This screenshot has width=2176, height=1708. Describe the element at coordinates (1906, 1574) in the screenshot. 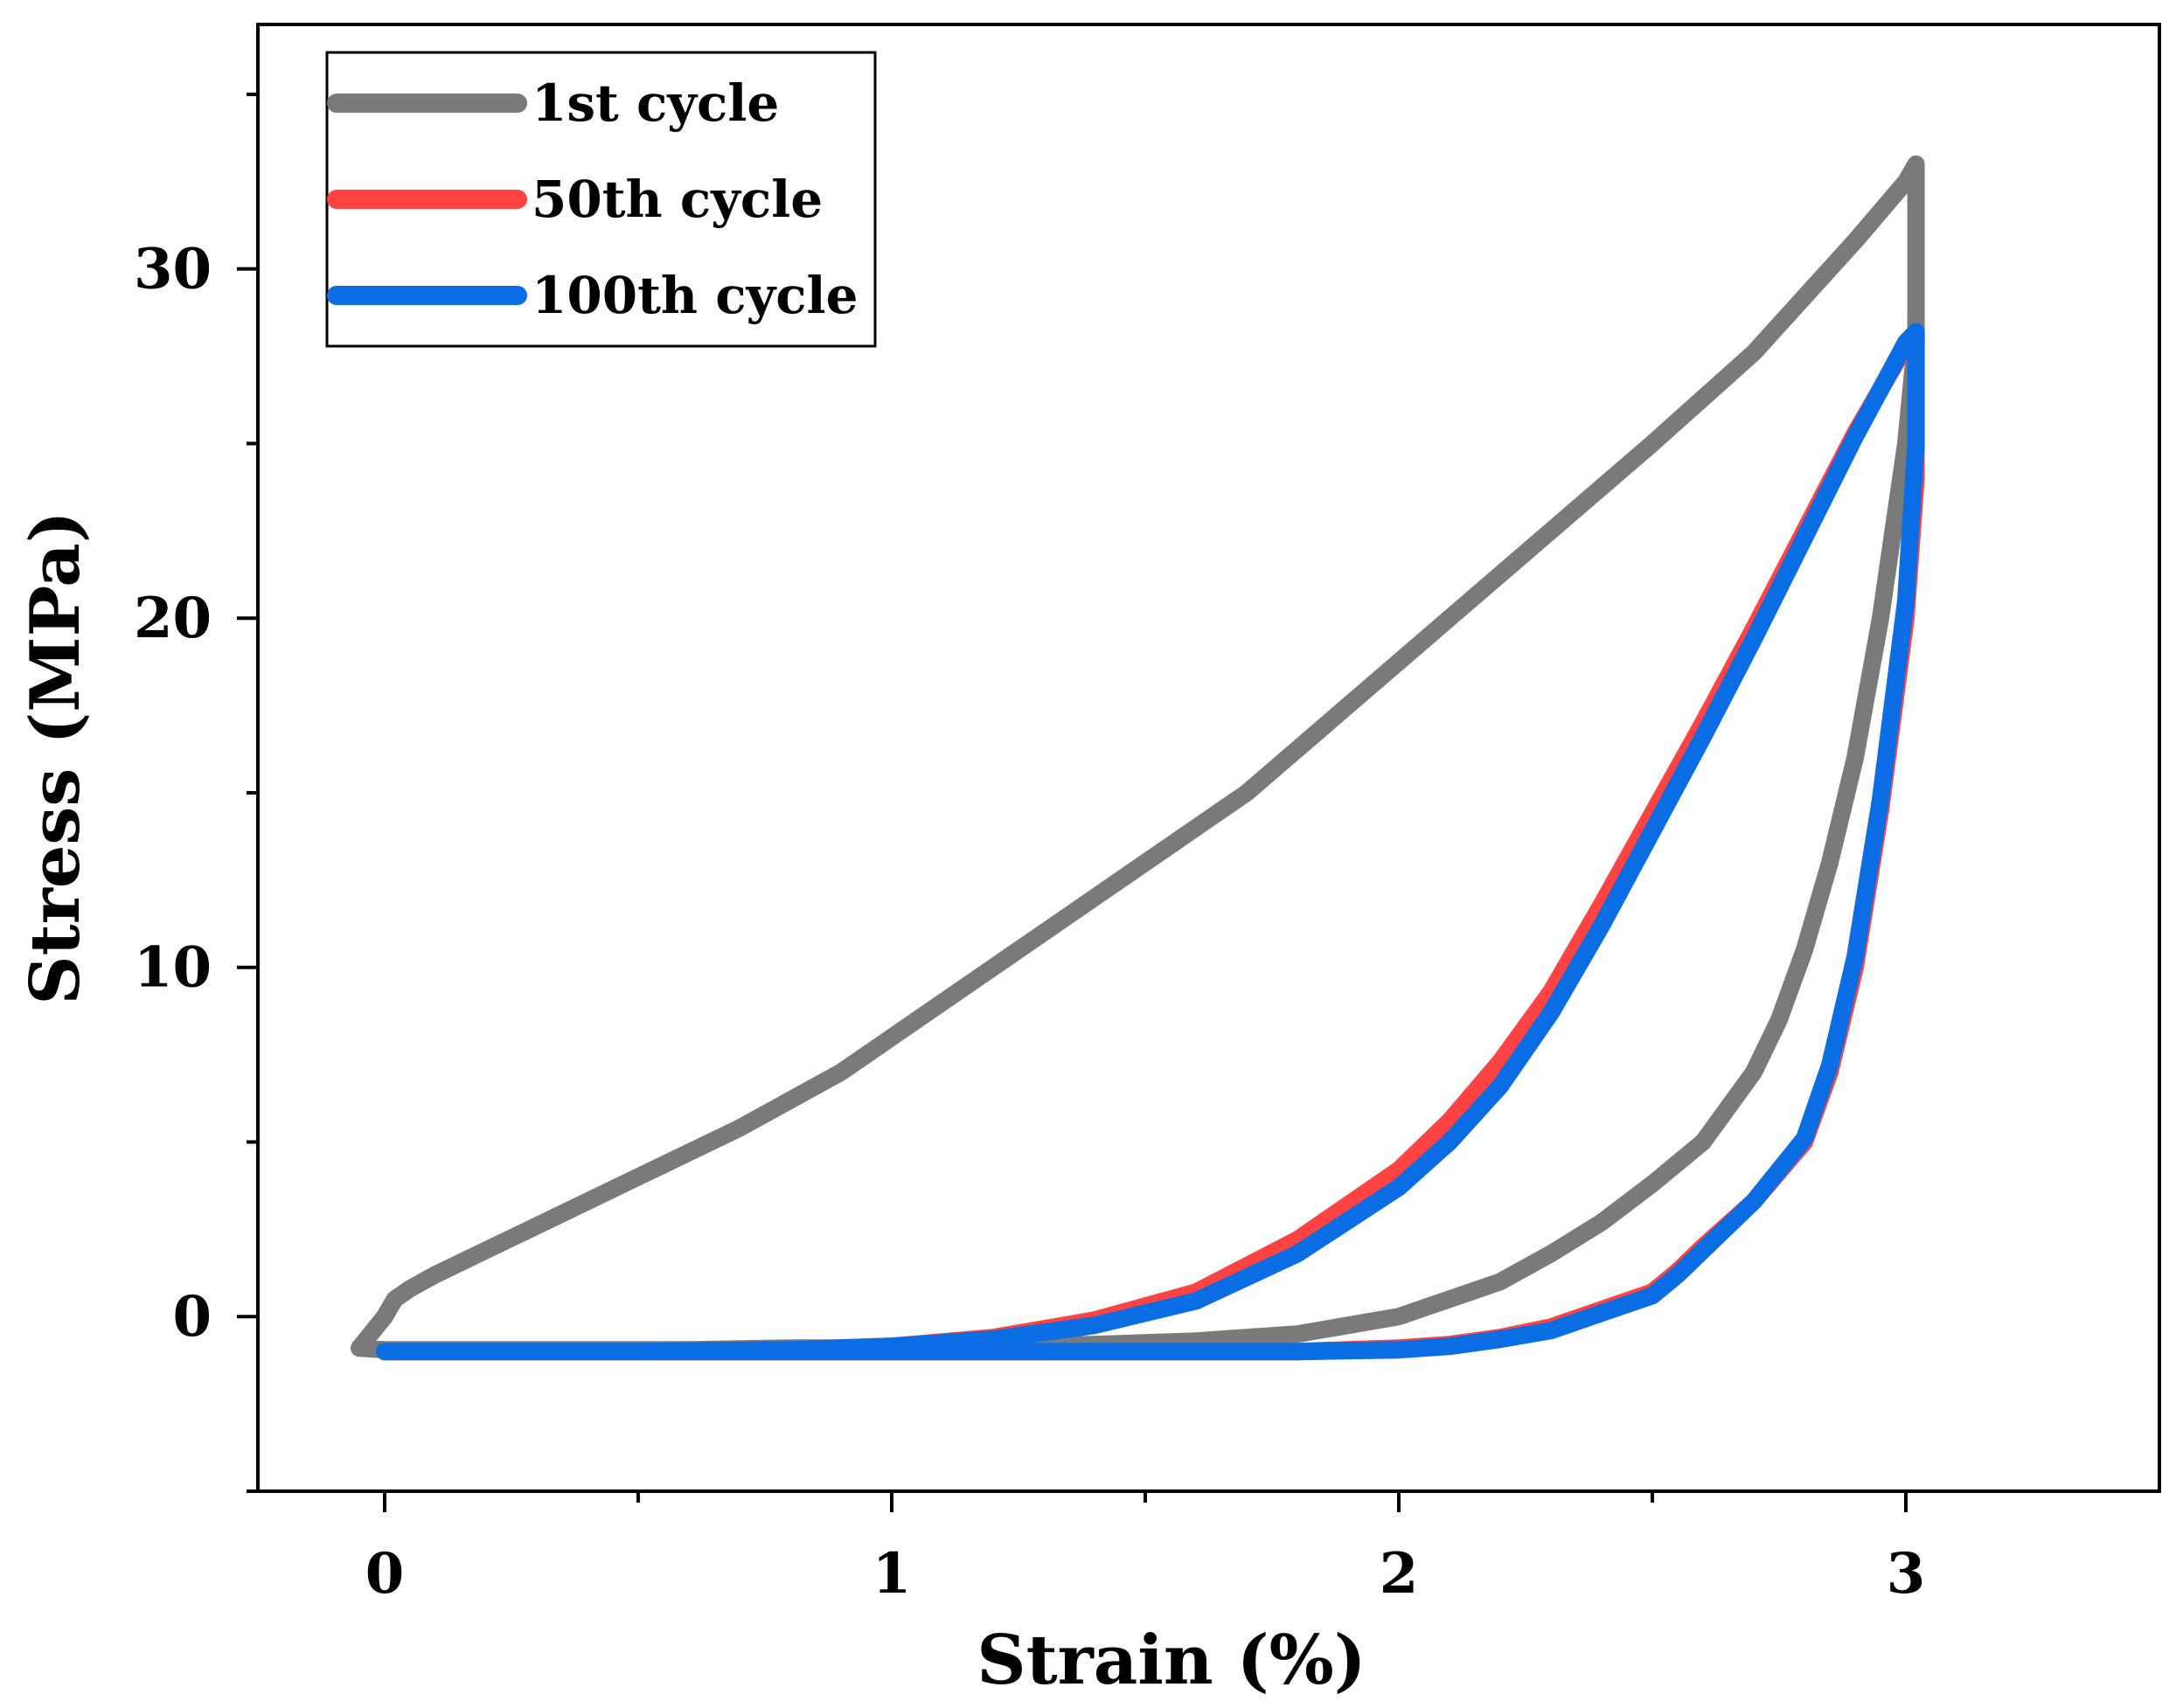

I see `x-tick-label: 3` at that location.